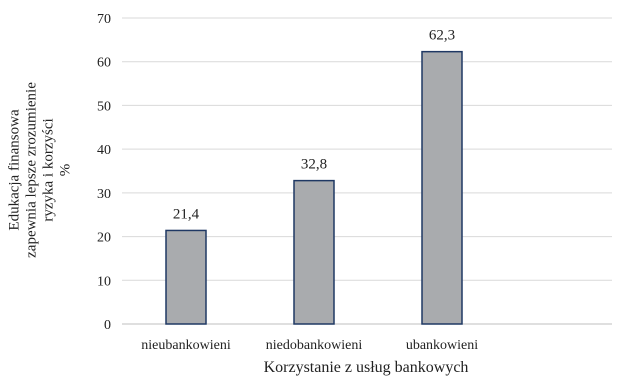  Describe the element at coordinates (366, 367) in the screenshot. I see `x-axis-title: Korzystanie z usług bankowych` at that location.